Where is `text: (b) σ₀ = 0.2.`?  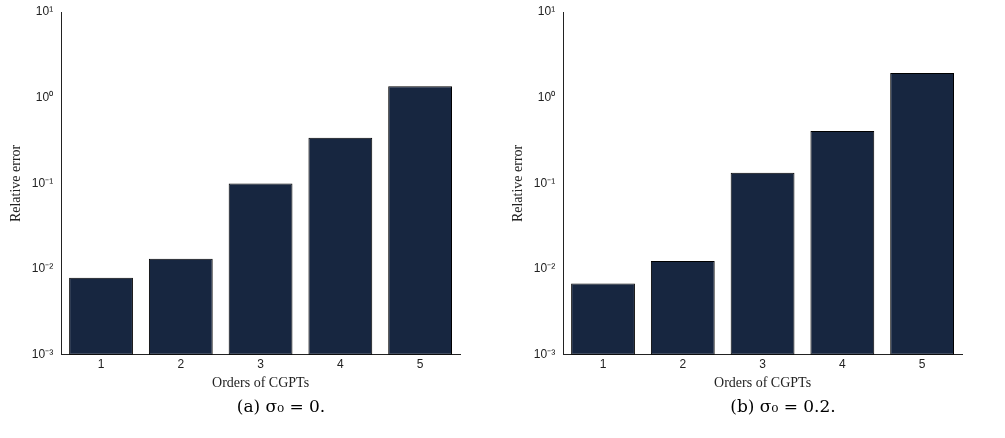 text: (b) σ₀ = 0.2. is located at coordinates (783, 406).